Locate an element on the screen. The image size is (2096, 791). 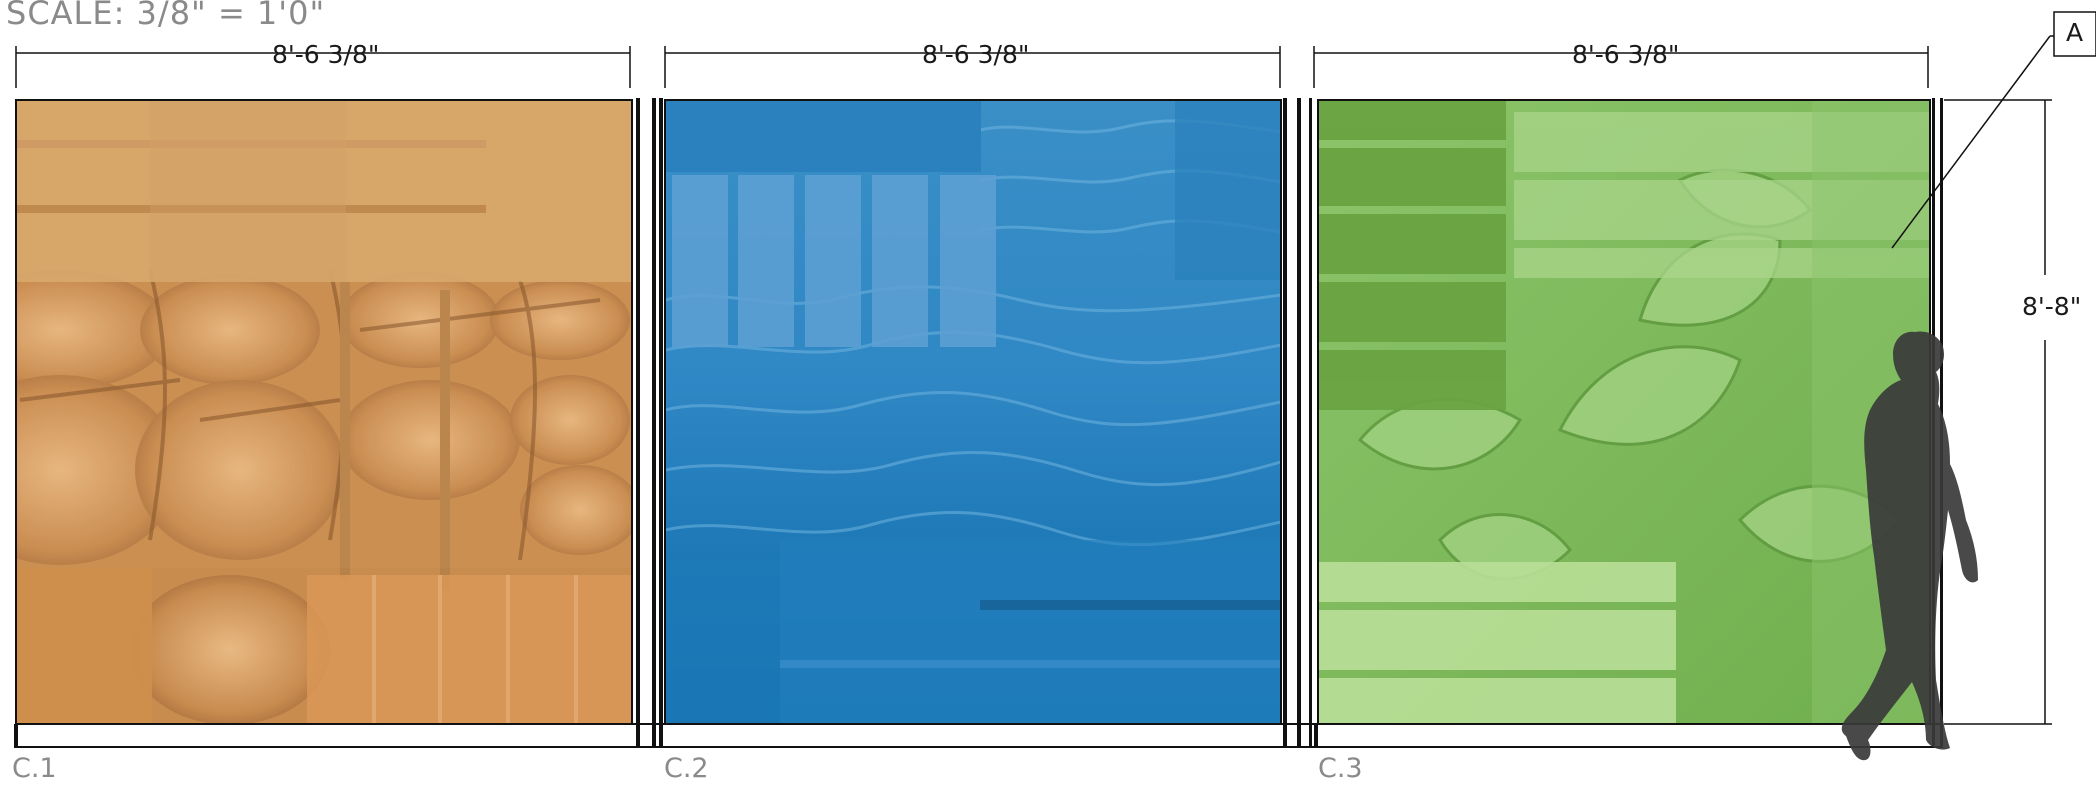
height-dimension-line is located at coordinates (1998, 412).